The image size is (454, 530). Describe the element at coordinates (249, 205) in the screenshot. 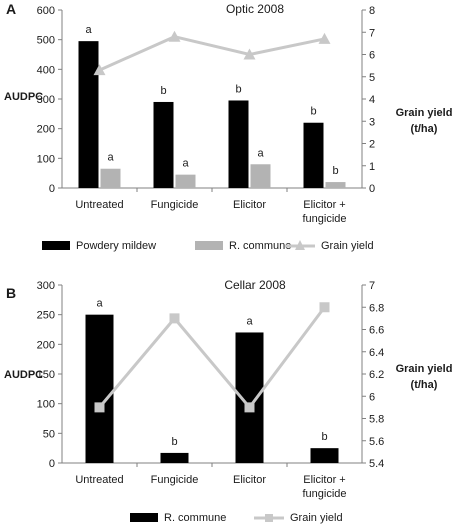

I see `chart1-category-label: Elicitor` at that location.